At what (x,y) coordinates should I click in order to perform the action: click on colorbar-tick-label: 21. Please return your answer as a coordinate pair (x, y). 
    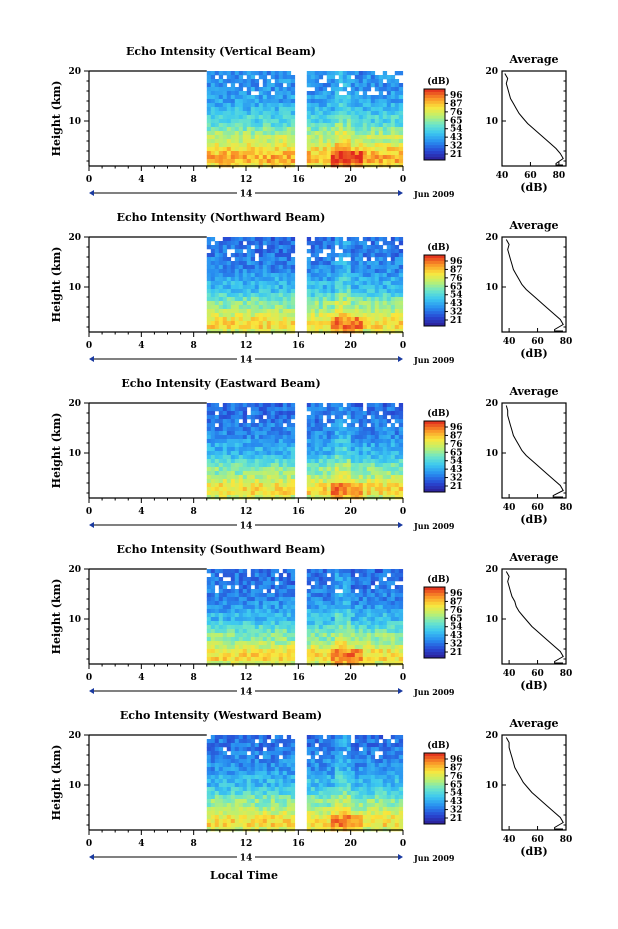
    Looking at the image, I should click on (456, 155).